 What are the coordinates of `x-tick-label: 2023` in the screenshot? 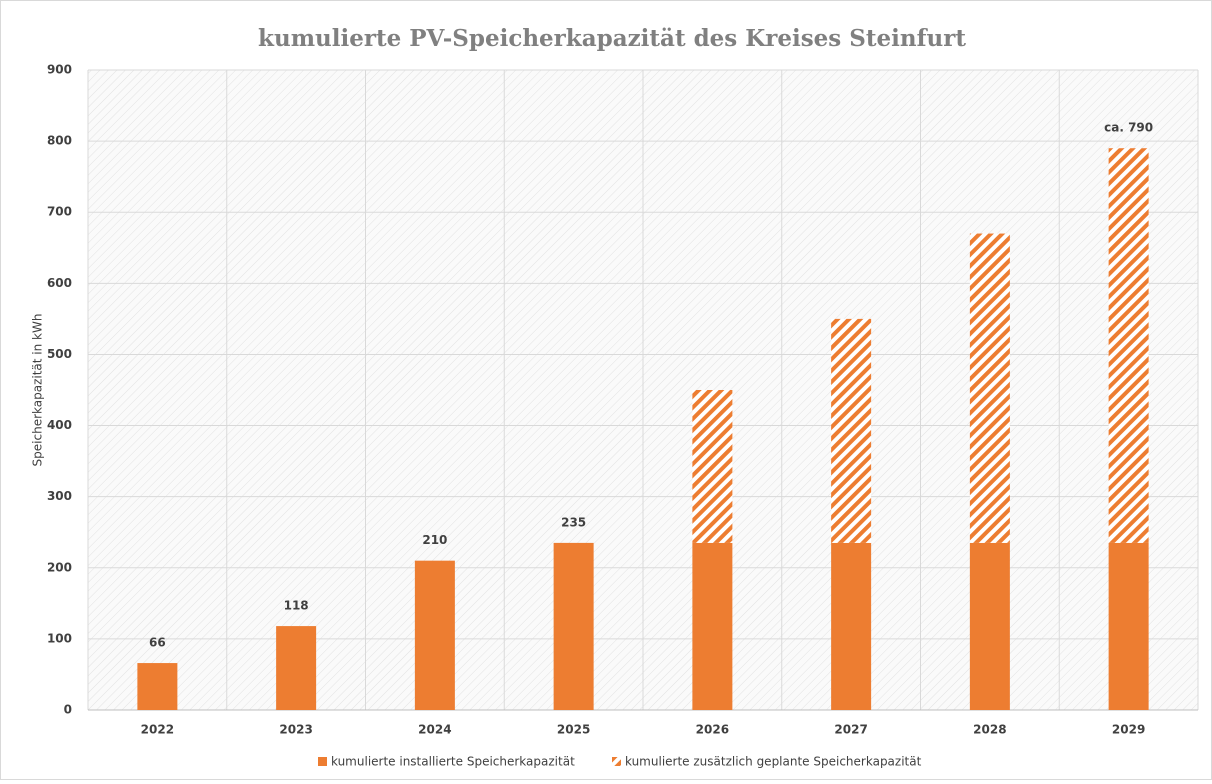 It's located at (295, 730).